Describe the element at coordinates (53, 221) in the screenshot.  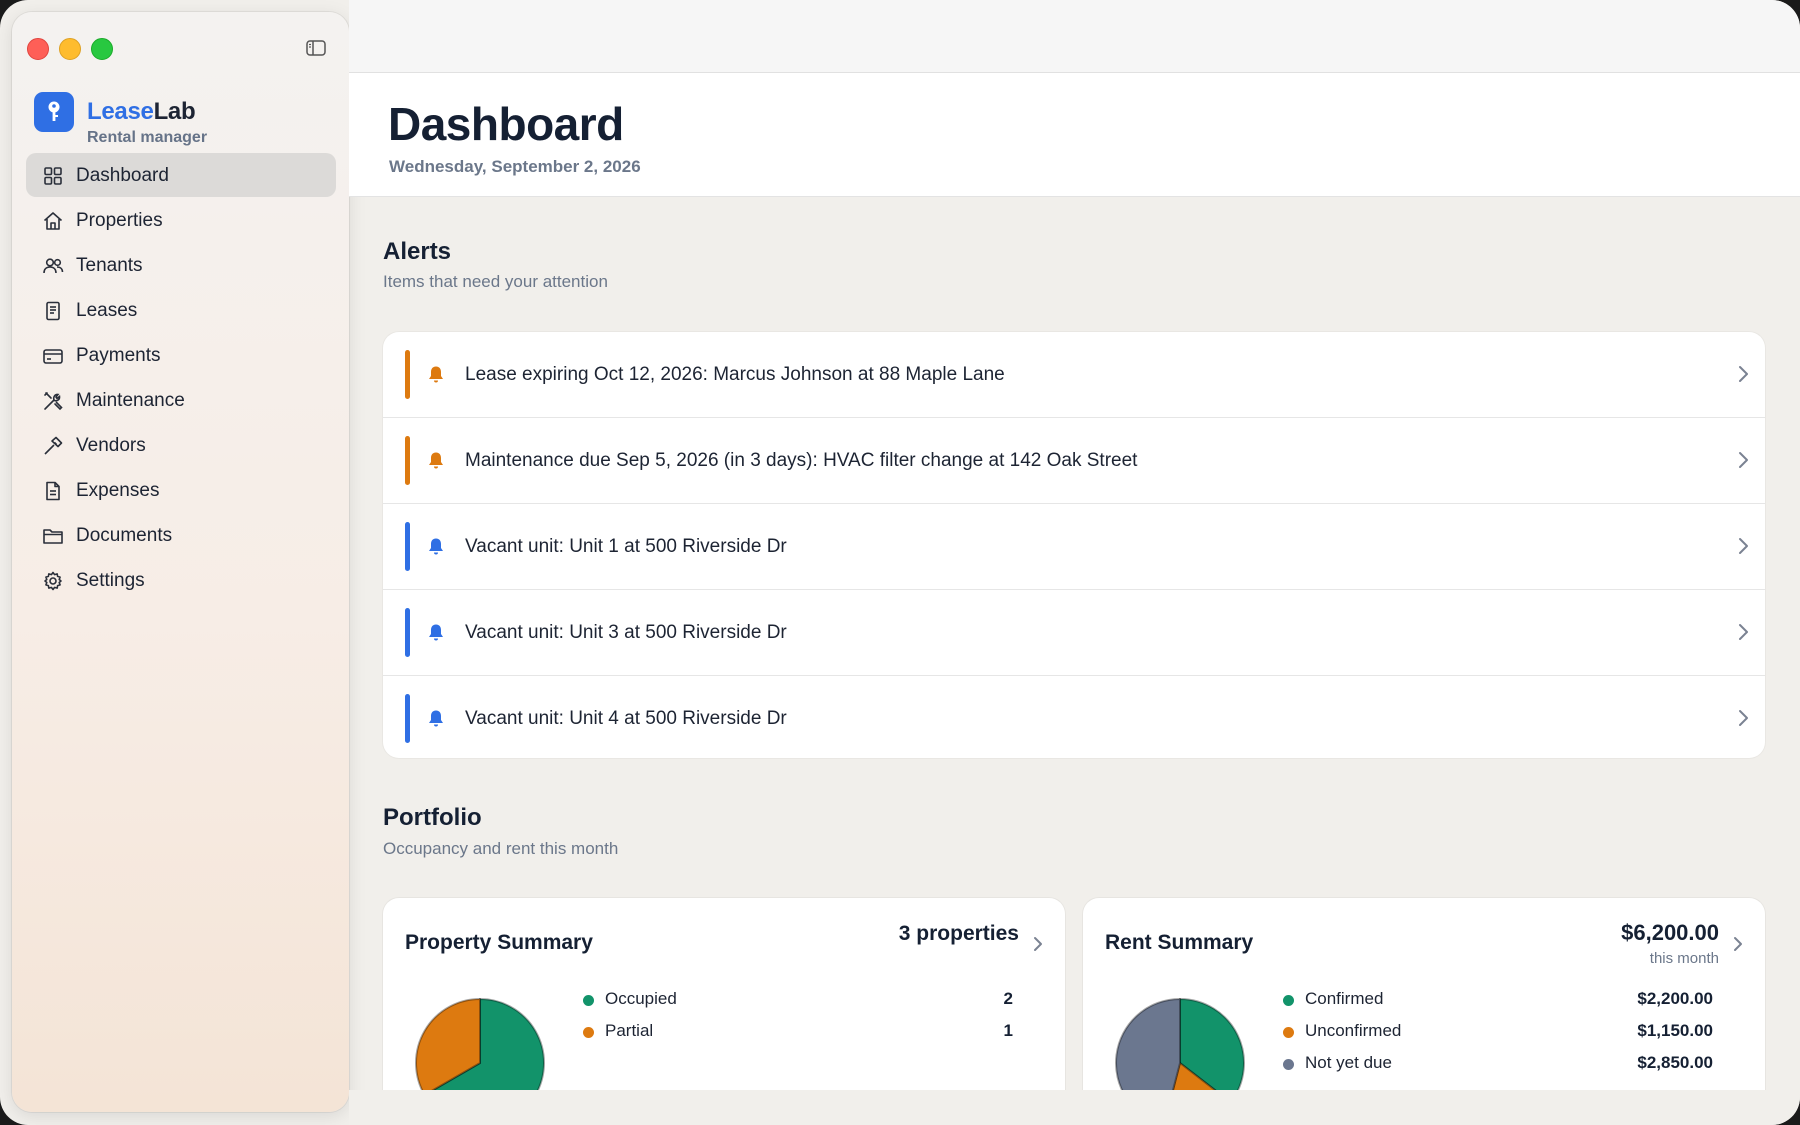
I see `house-icon` at that location.